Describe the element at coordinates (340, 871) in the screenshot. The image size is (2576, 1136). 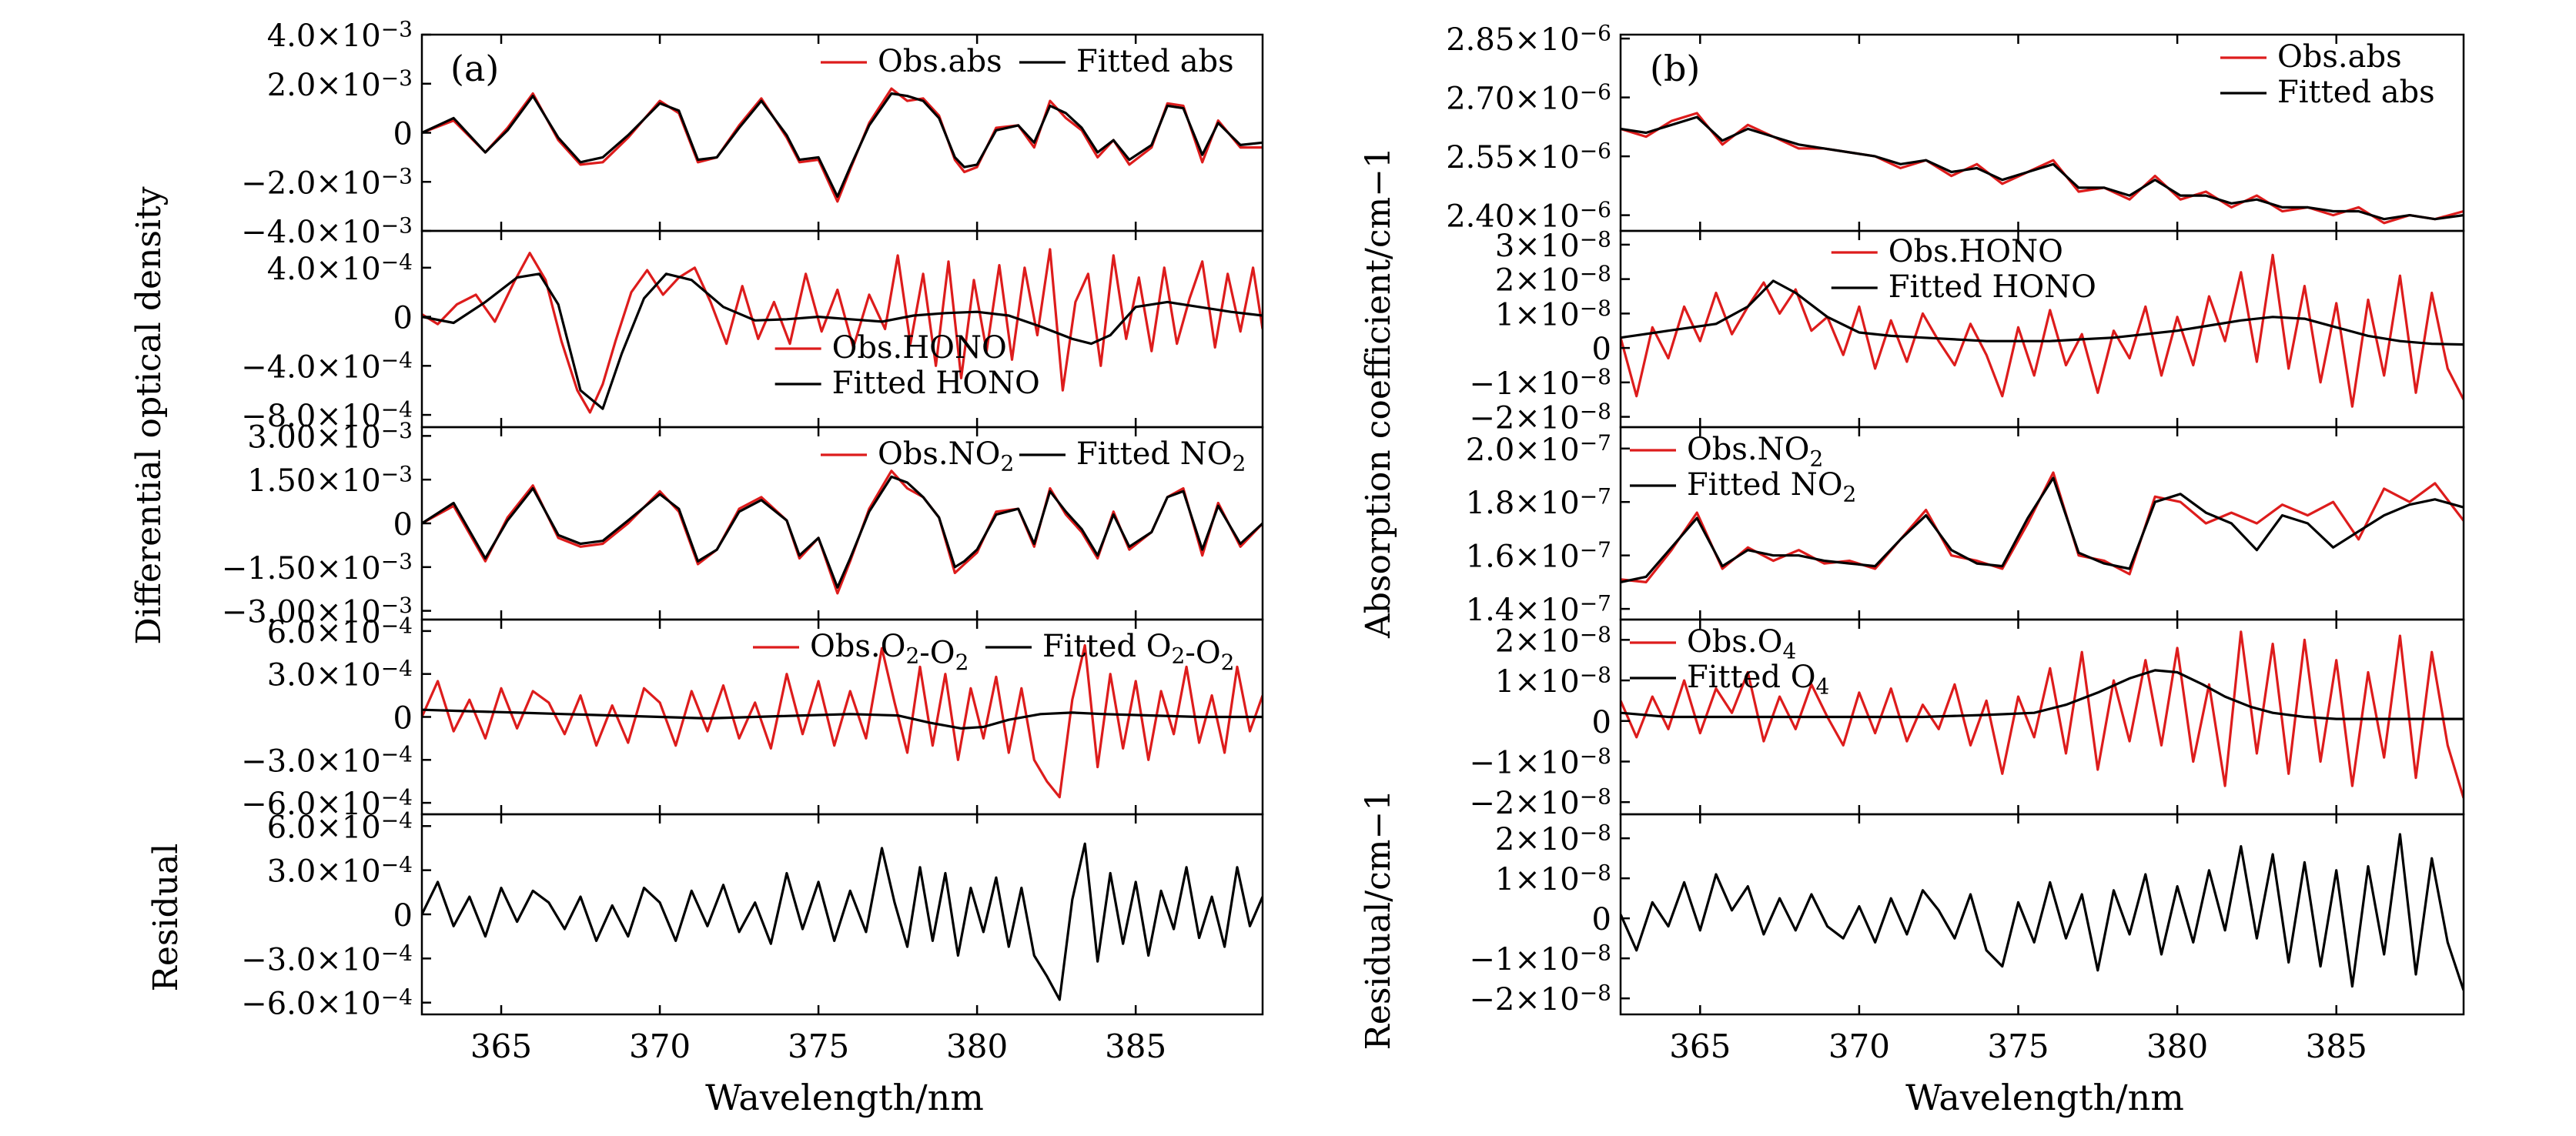
I see `ytick-label-a5: 3.0×10−4` at that location.